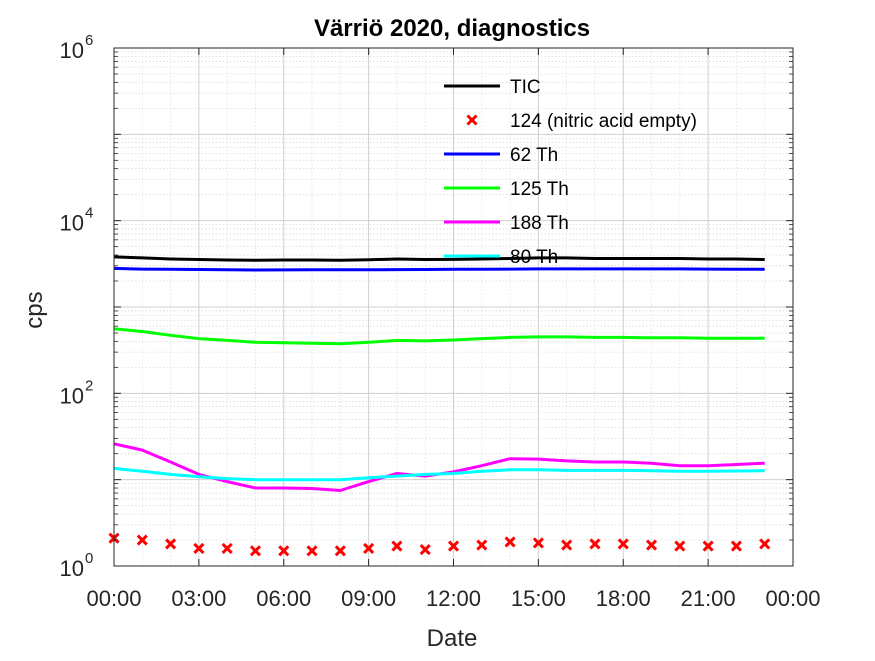 The height and width of the screenshot is (661, 875). Describe the element at coordinates (603, 121) in the screenshot. I see `legend-label: 124 (nitric acid empty)` at that location.